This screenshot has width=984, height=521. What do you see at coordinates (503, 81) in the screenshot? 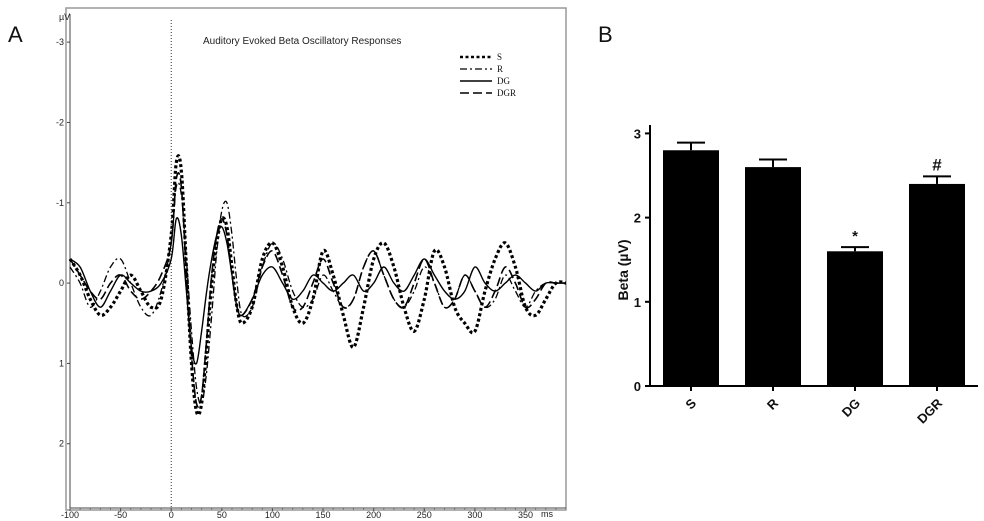
I see `legend-label-dg: DG` at bounding box center [503, 81].